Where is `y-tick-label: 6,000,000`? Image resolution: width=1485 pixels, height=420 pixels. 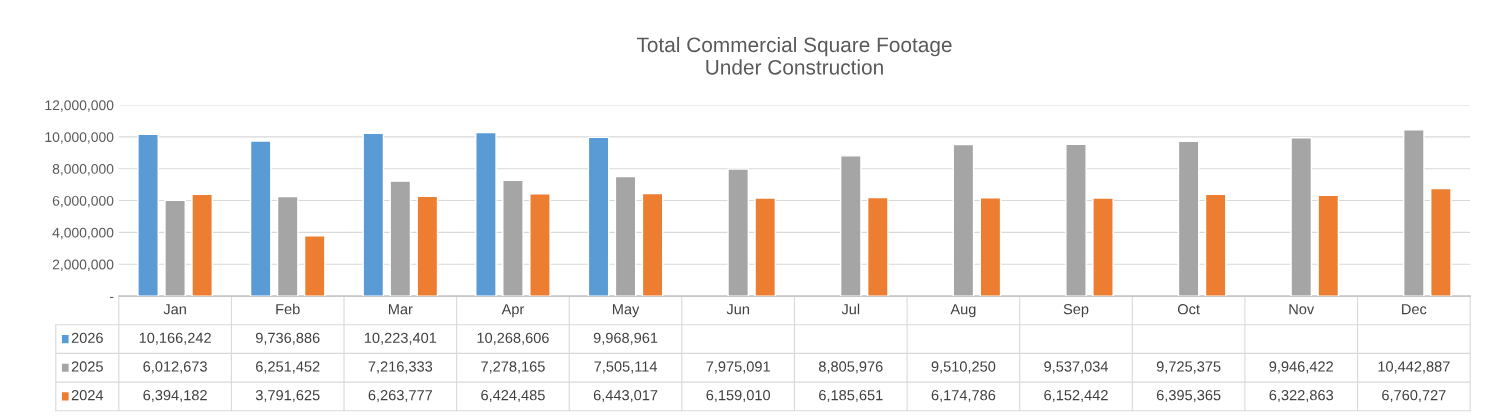 y-tick-label: 6,000,000 is located at coordinates (83, 201).